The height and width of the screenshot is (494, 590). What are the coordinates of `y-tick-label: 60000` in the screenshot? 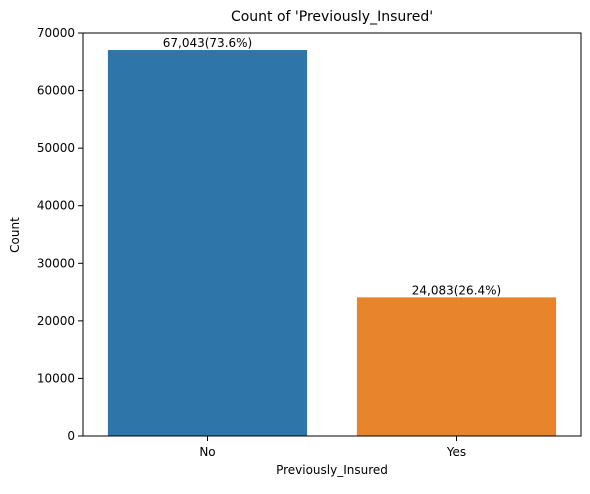 It's located at (56, 91).